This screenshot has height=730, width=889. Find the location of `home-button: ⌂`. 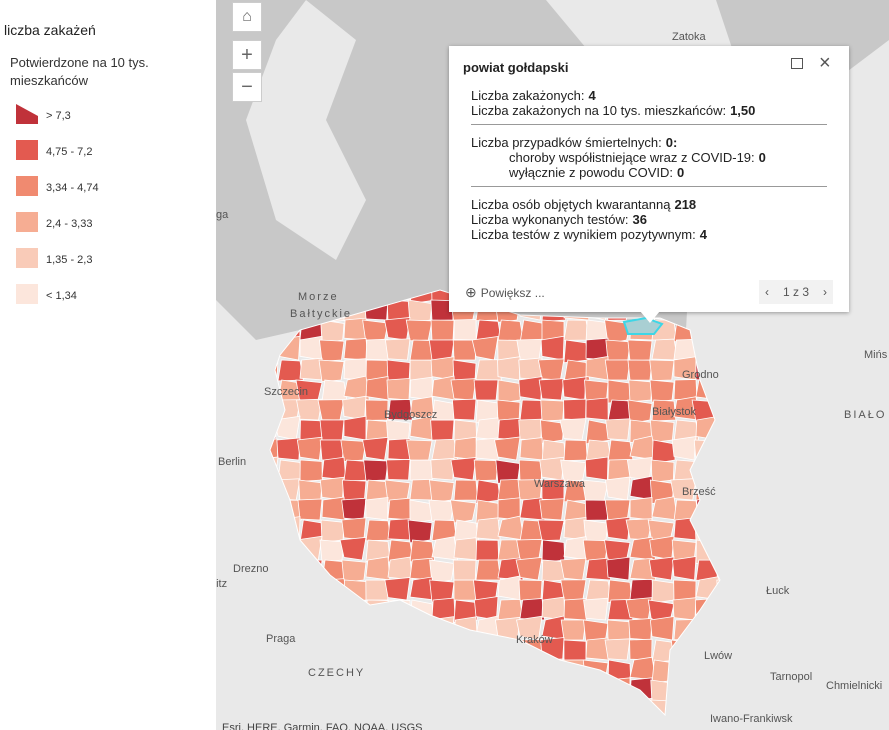

home-button: ⌂ is located at coordinates (247, 17).